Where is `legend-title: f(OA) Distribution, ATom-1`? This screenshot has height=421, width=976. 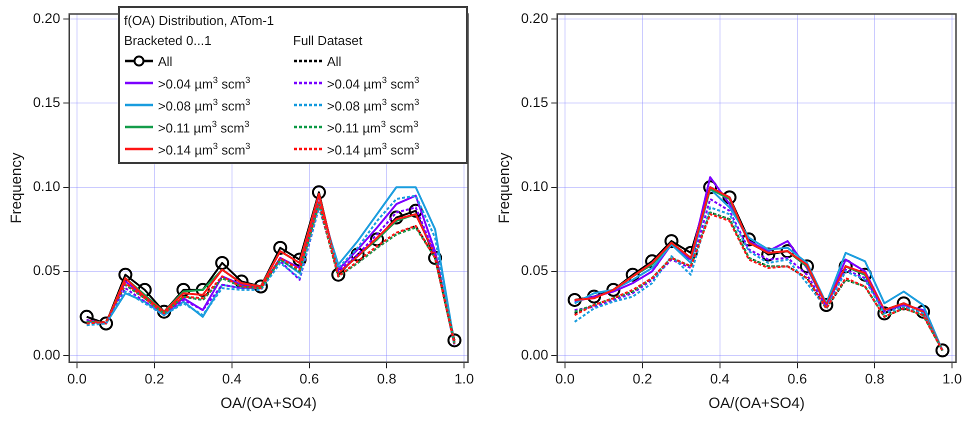
legend-title: f(OA) Distribution, ATom-1 is located at coordinates (200, 21).